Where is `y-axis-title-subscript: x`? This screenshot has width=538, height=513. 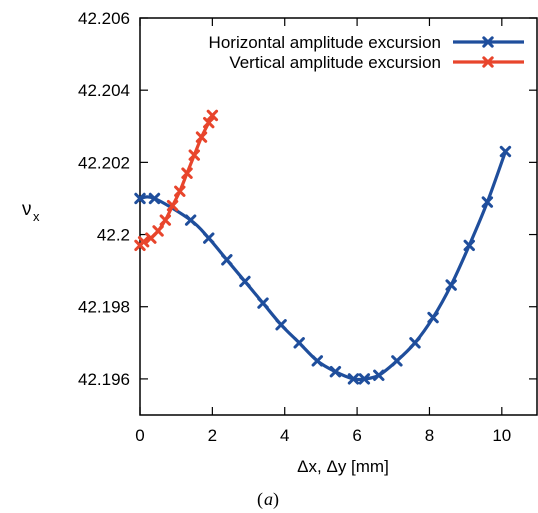
y-axis-title-subscript: x is located at coordinates (36, 216).